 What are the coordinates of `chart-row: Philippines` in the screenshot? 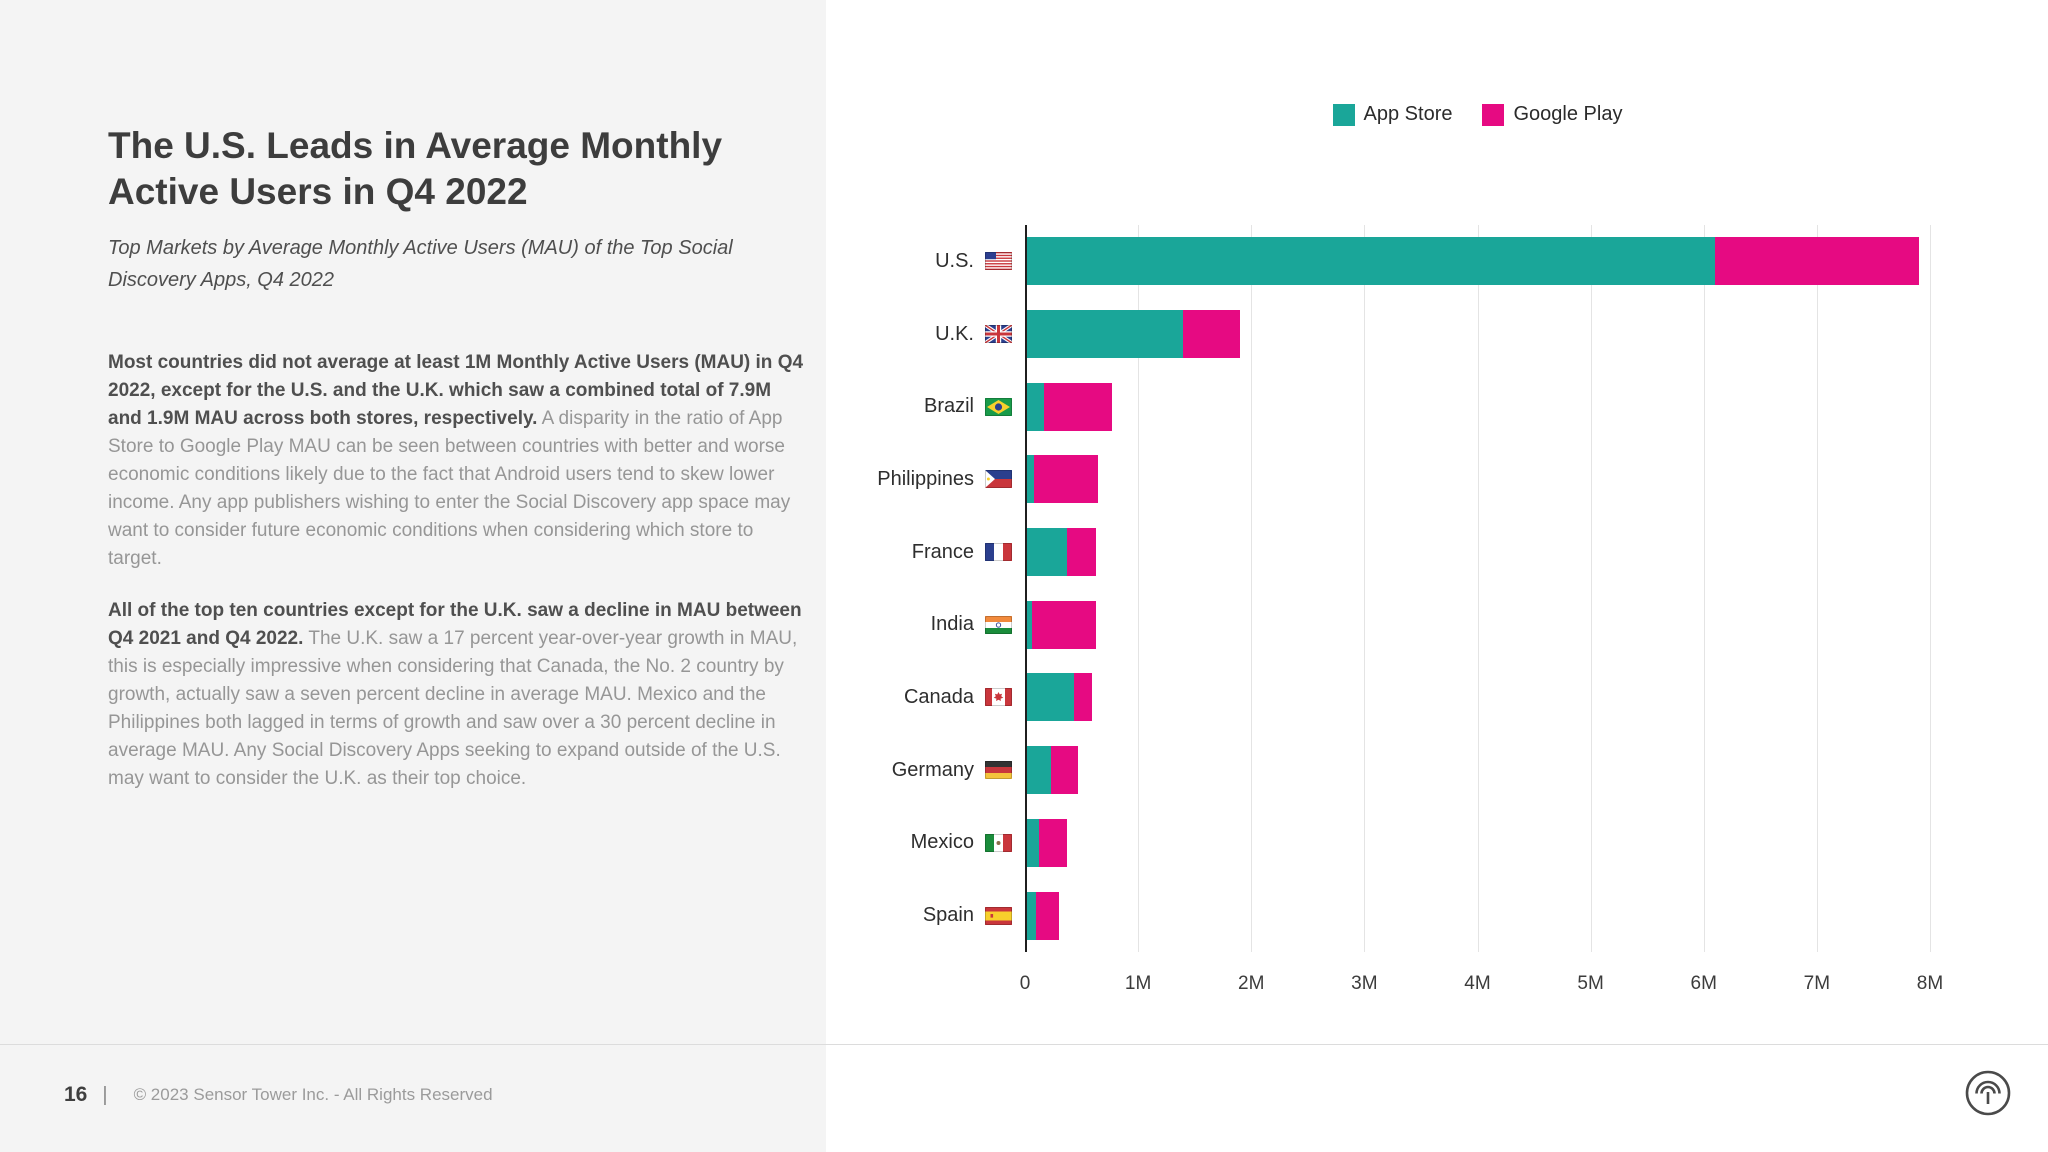 It's located at (1385, 479).